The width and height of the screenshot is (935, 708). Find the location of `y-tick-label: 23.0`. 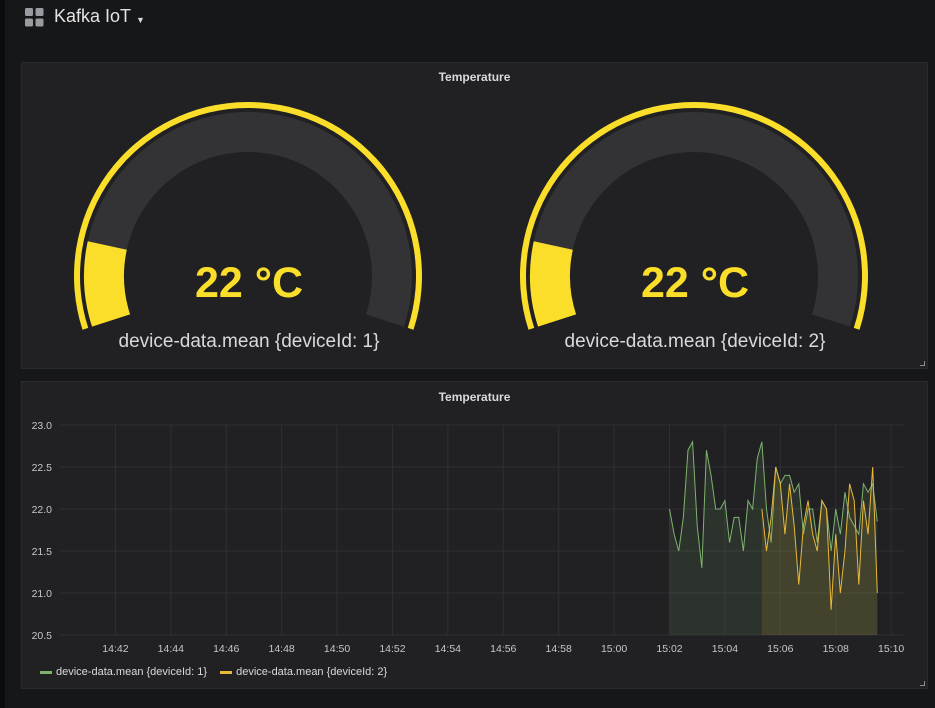

y-tick-label: 23.0 is located at coordinates (42, 426).